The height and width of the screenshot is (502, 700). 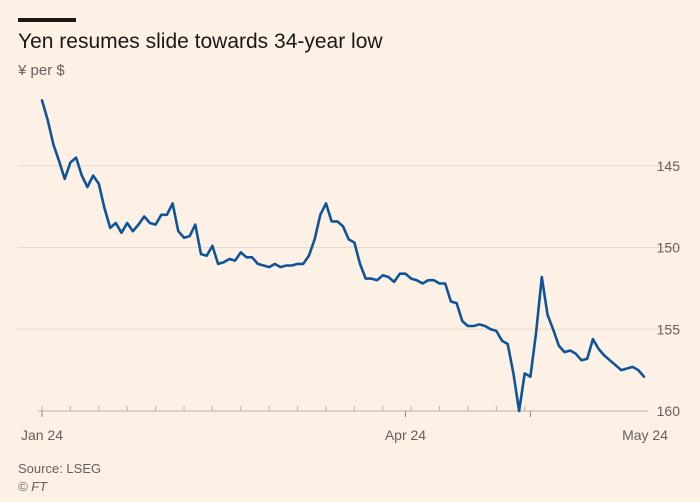 What do you see at coordinates (42, 435) in the screenshot?
I see `x-tick-label-0: Jan 24` at bounding box center [42, 435].